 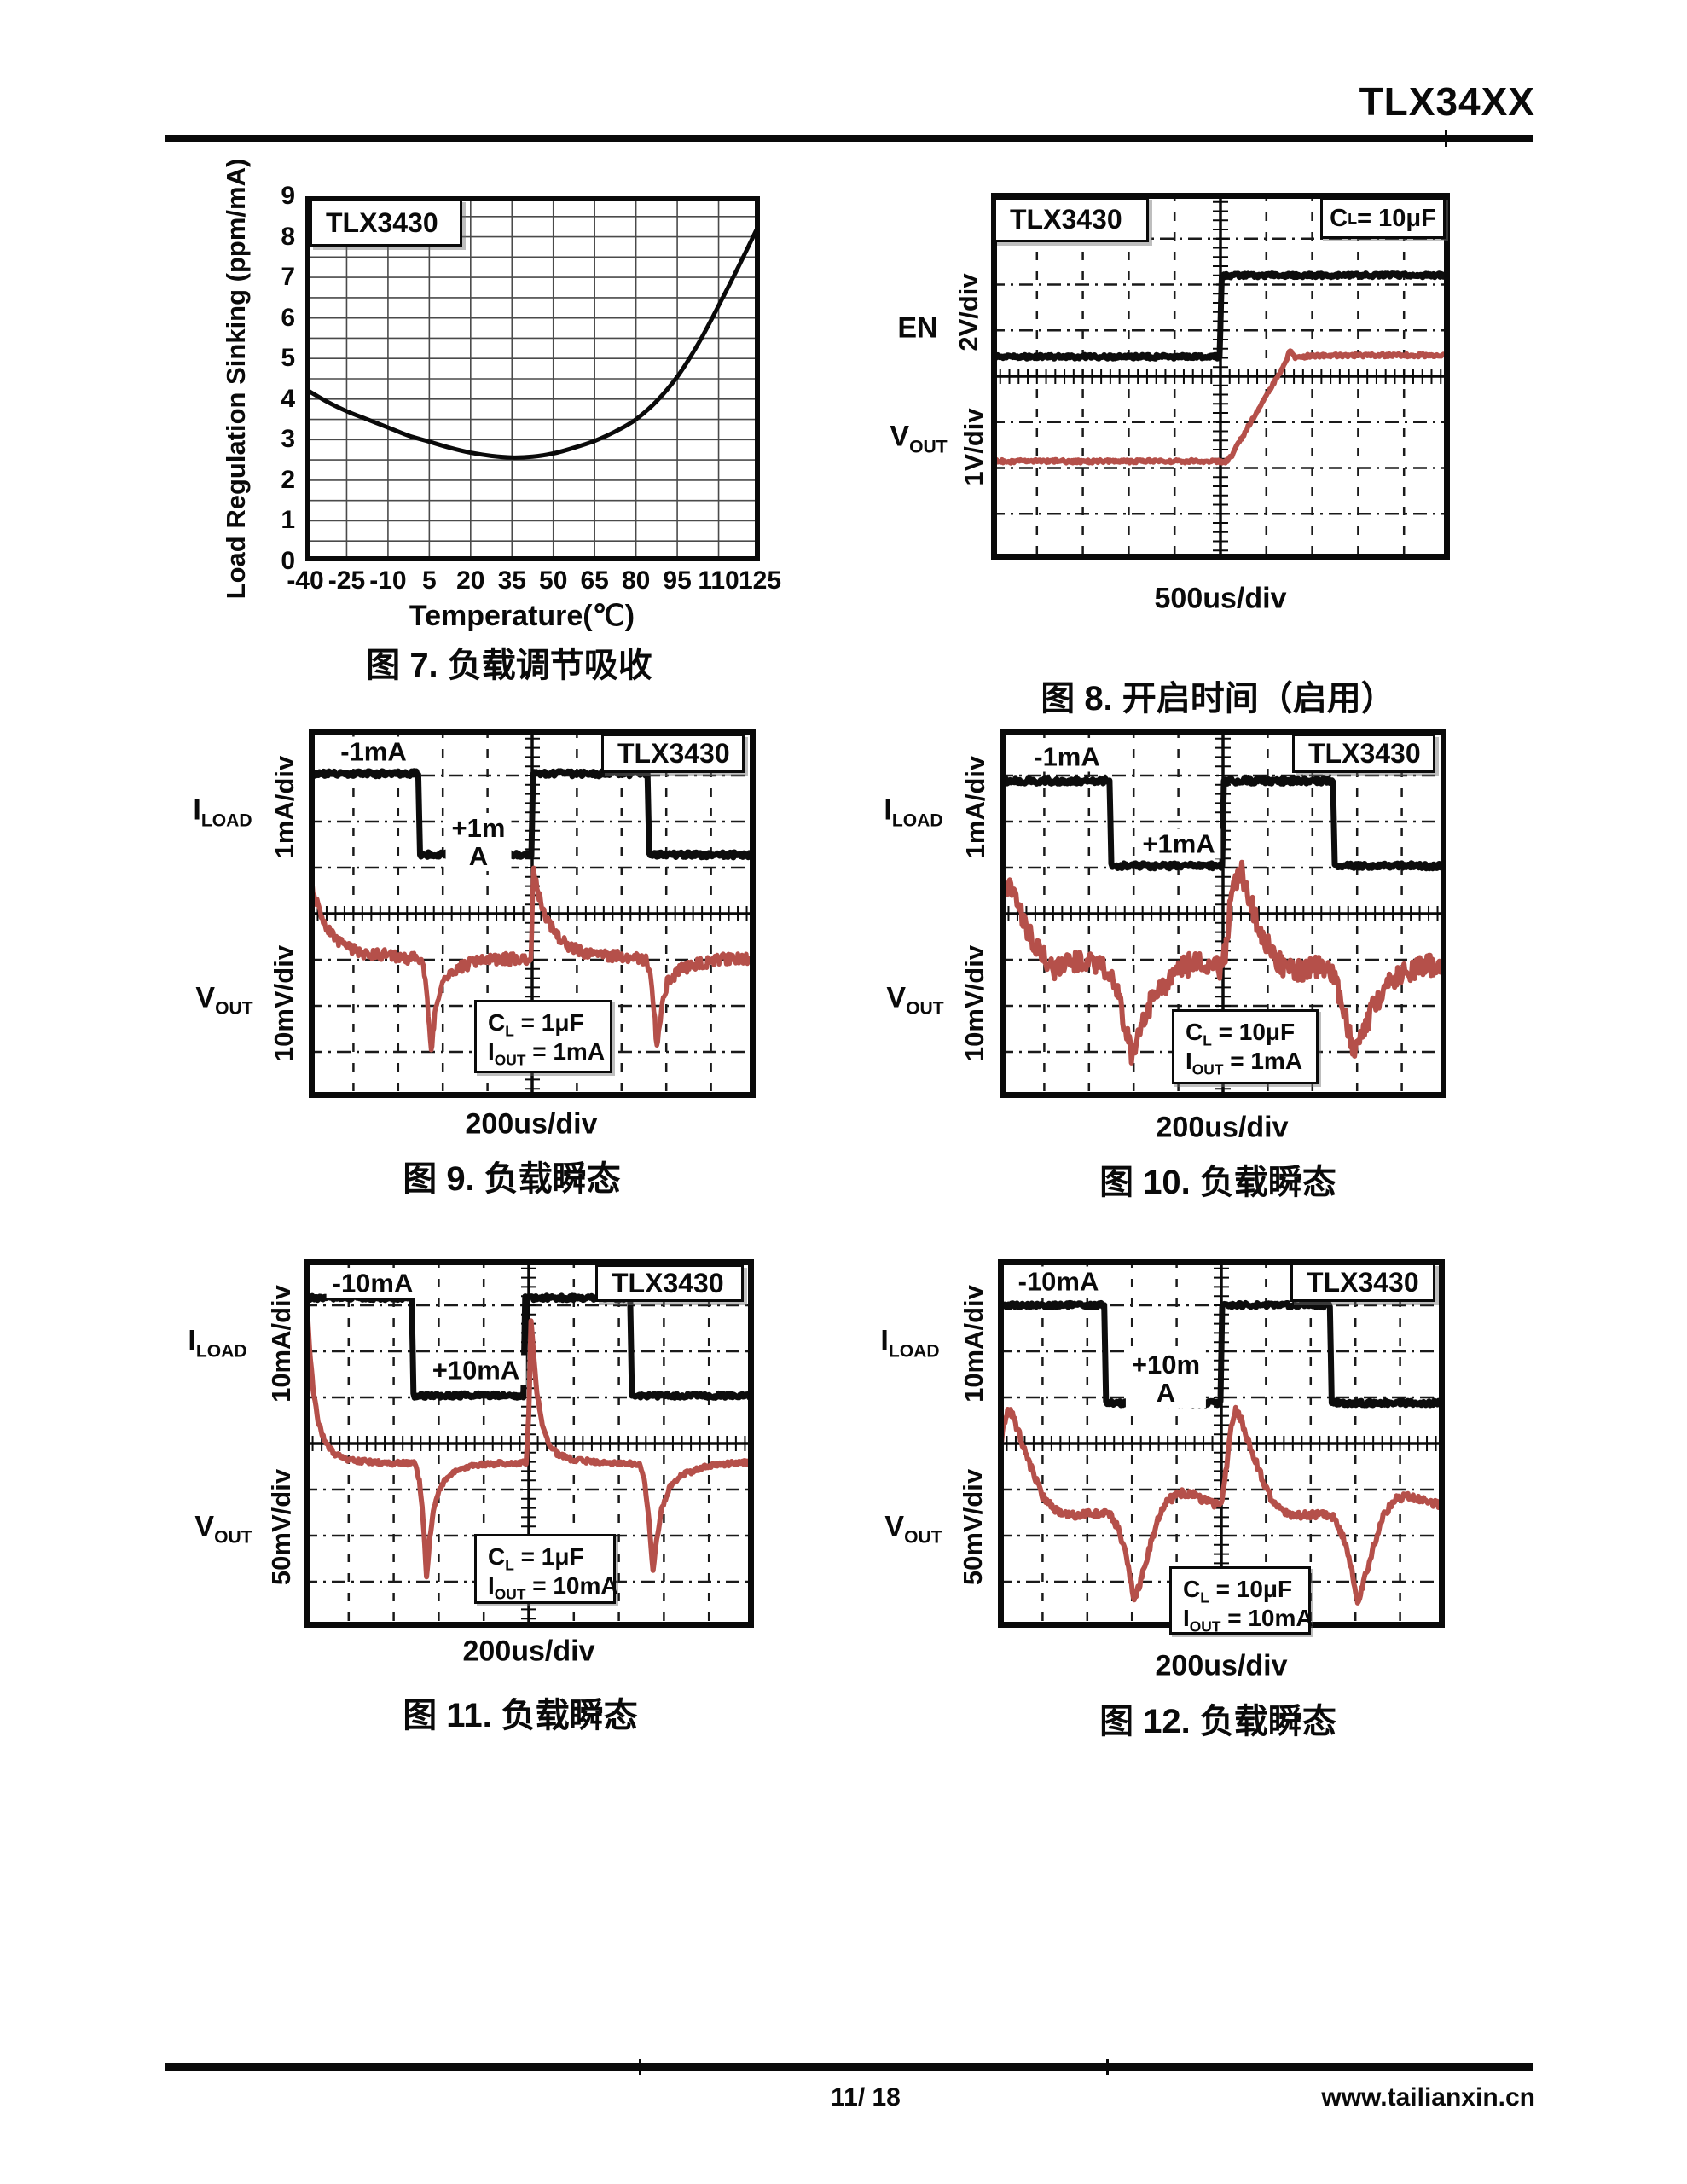 I want to click on fig7-xtick-35: 35, so click(x=511, y=581).